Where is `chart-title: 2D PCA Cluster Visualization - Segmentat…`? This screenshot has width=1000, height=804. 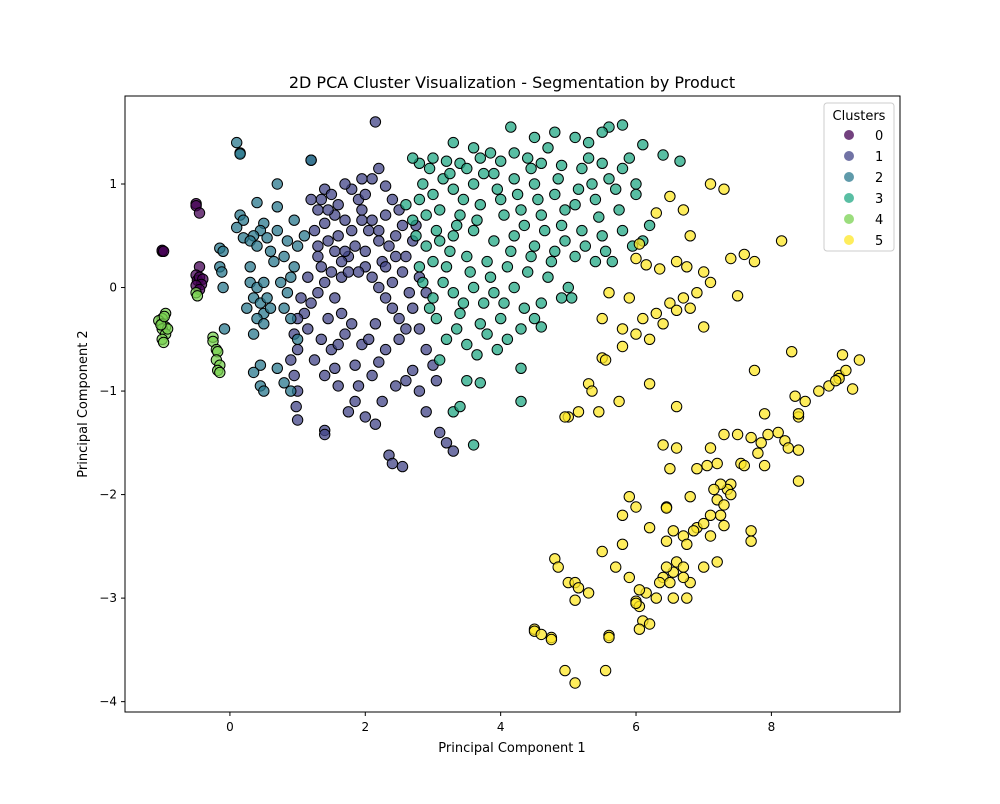 chart-title: 2D PCA Cluster Visualization - Segmentat… is located at coordinates (512, 82).